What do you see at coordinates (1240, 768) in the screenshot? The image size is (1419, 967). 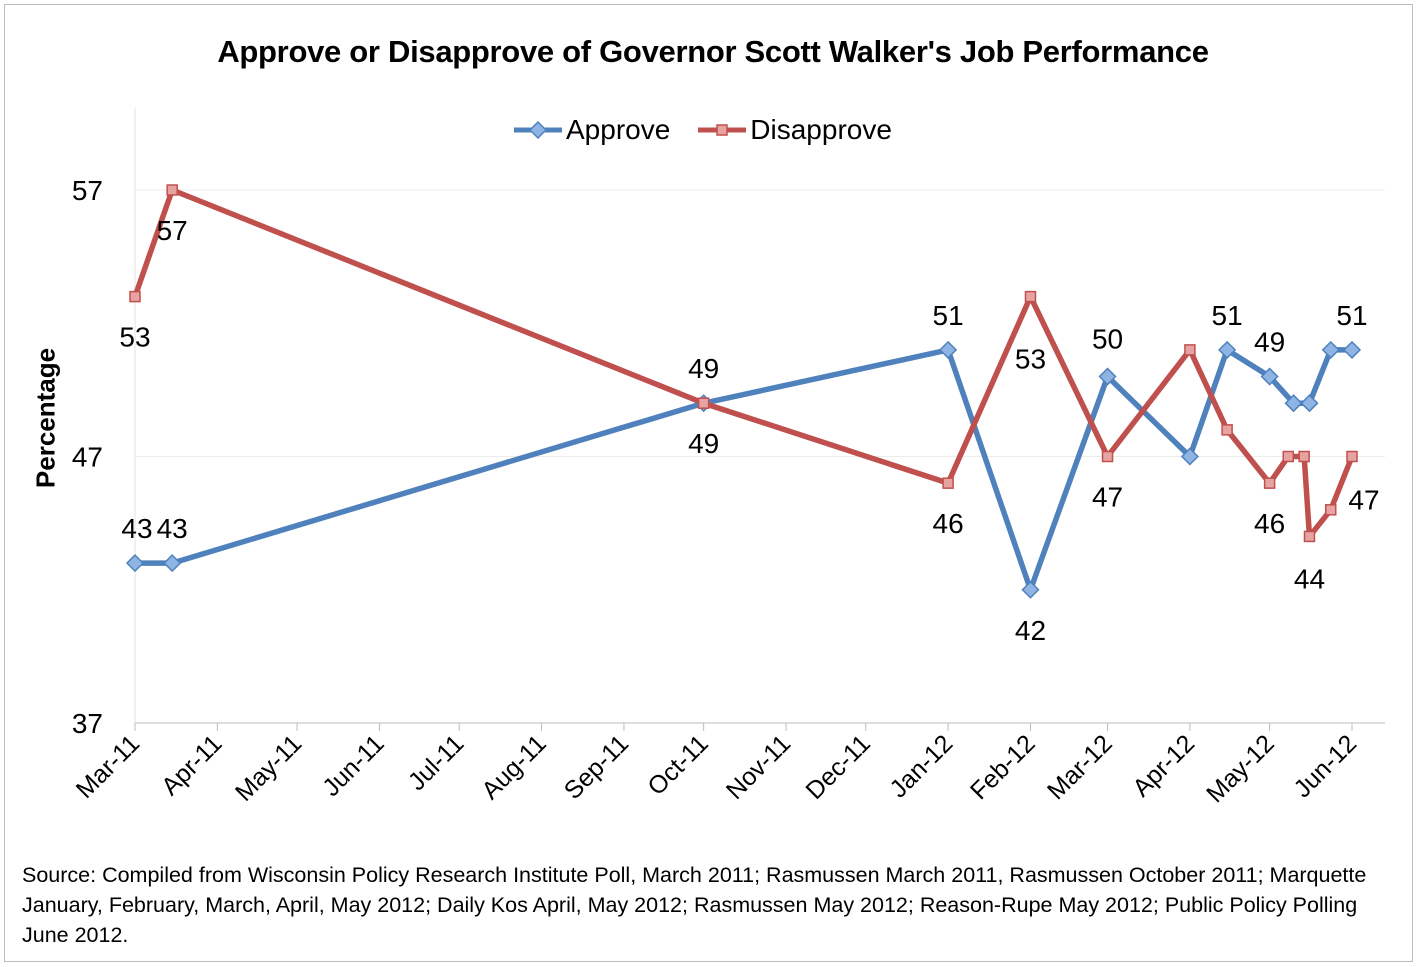 I see `x-tick-label: May-12` at bounding box center [1240, 768].